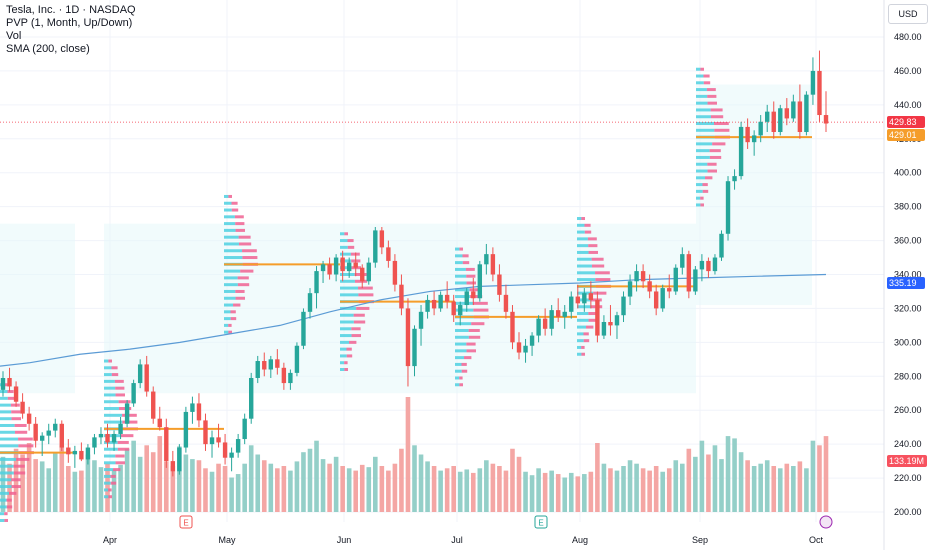 The height and width of the screenshot is (550, 932). Describe the element at coordinates (826, 522) in the screenshot. I see `split-event-icon` at that location.